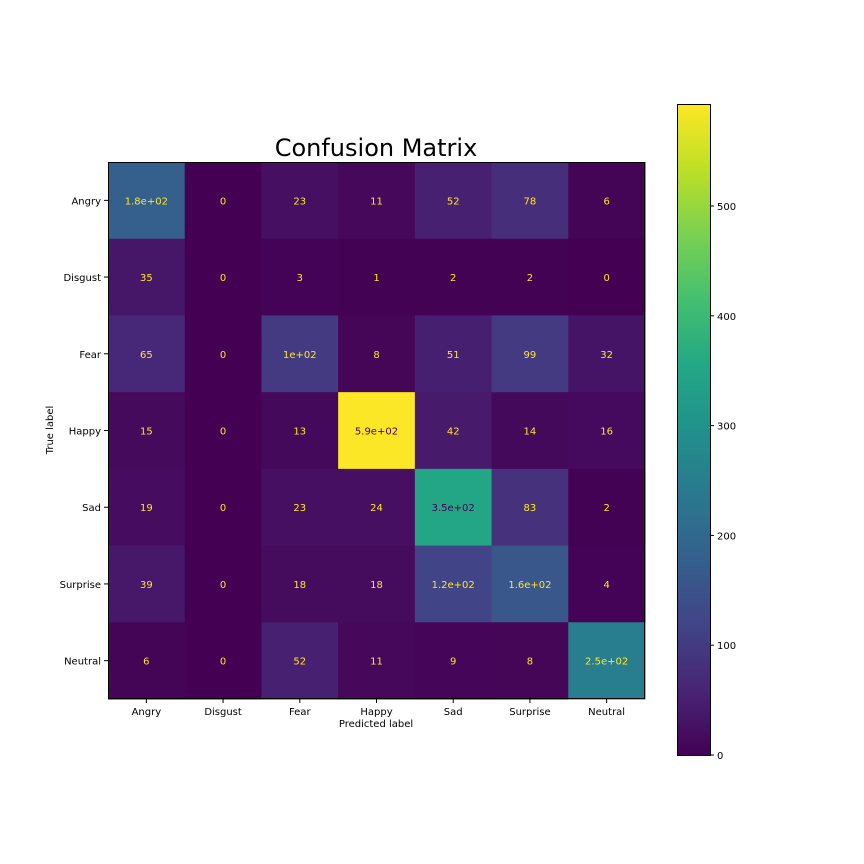  I want to click on chart-title: Confusion Matrix, so click(376, 148).